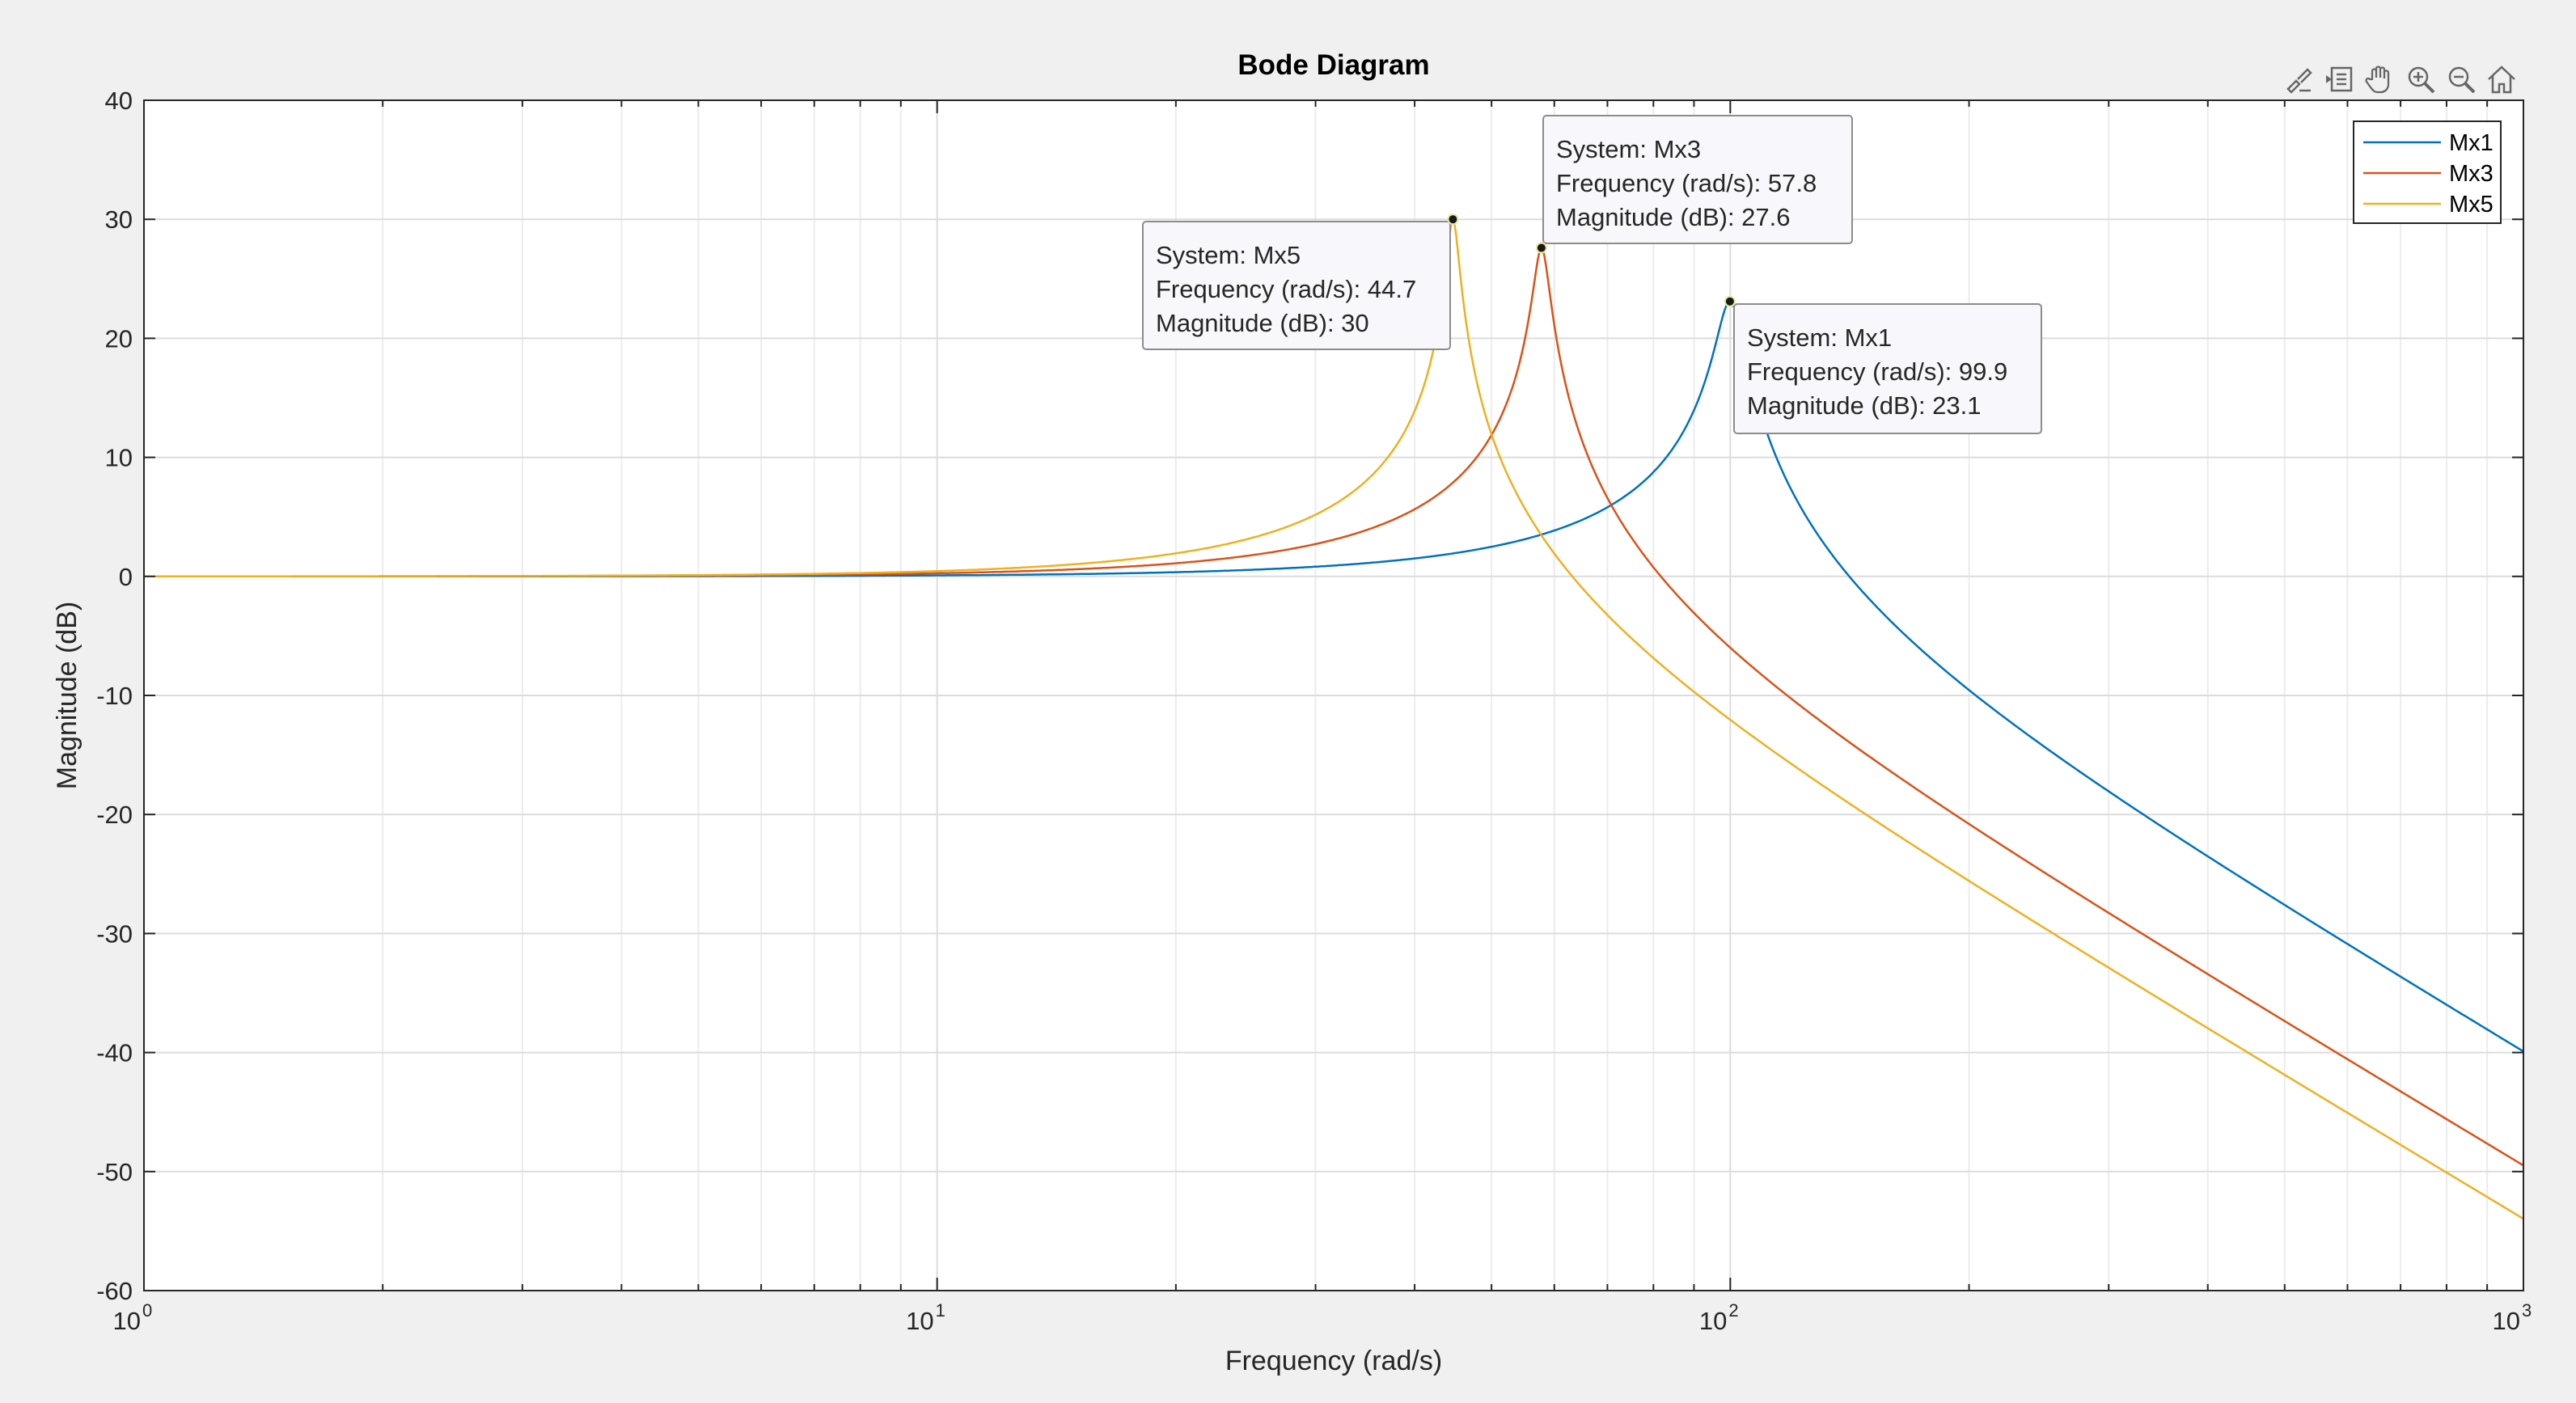 The width and height of the screenshot is (2576, 1403). What do you see at coordinates (2381, 79) in the screenshot?
I see `pan-hand-icon` at bounding box center [2381, 79].